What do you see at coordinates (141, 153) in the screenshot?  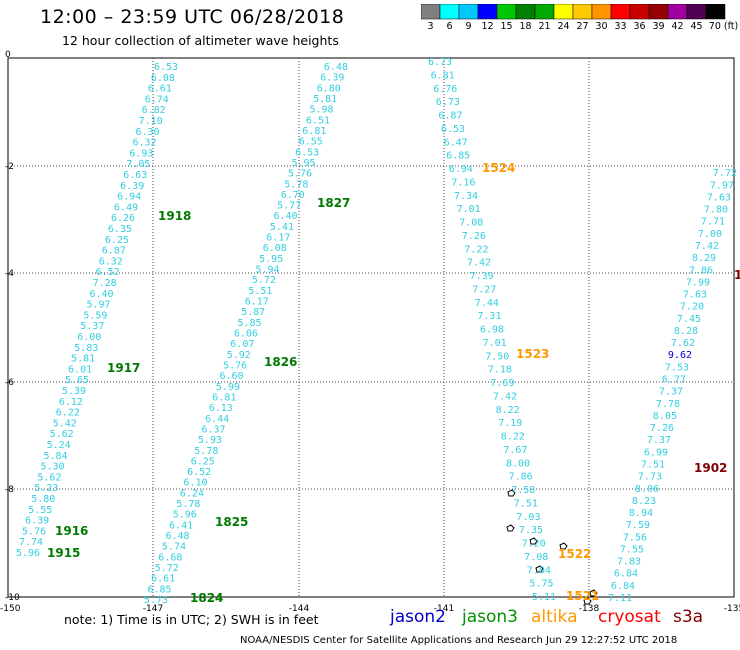 I see `wave-height-value: 6.93` at bounding box center [141, 153].